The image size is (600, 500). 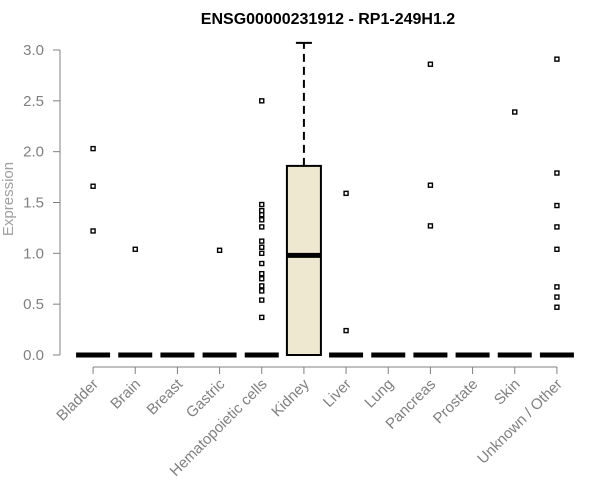 What do you see at coordinates (33, 152) in the screenshot?
I see `y-tick-label: 2.0` at bounding box center [33, 152].